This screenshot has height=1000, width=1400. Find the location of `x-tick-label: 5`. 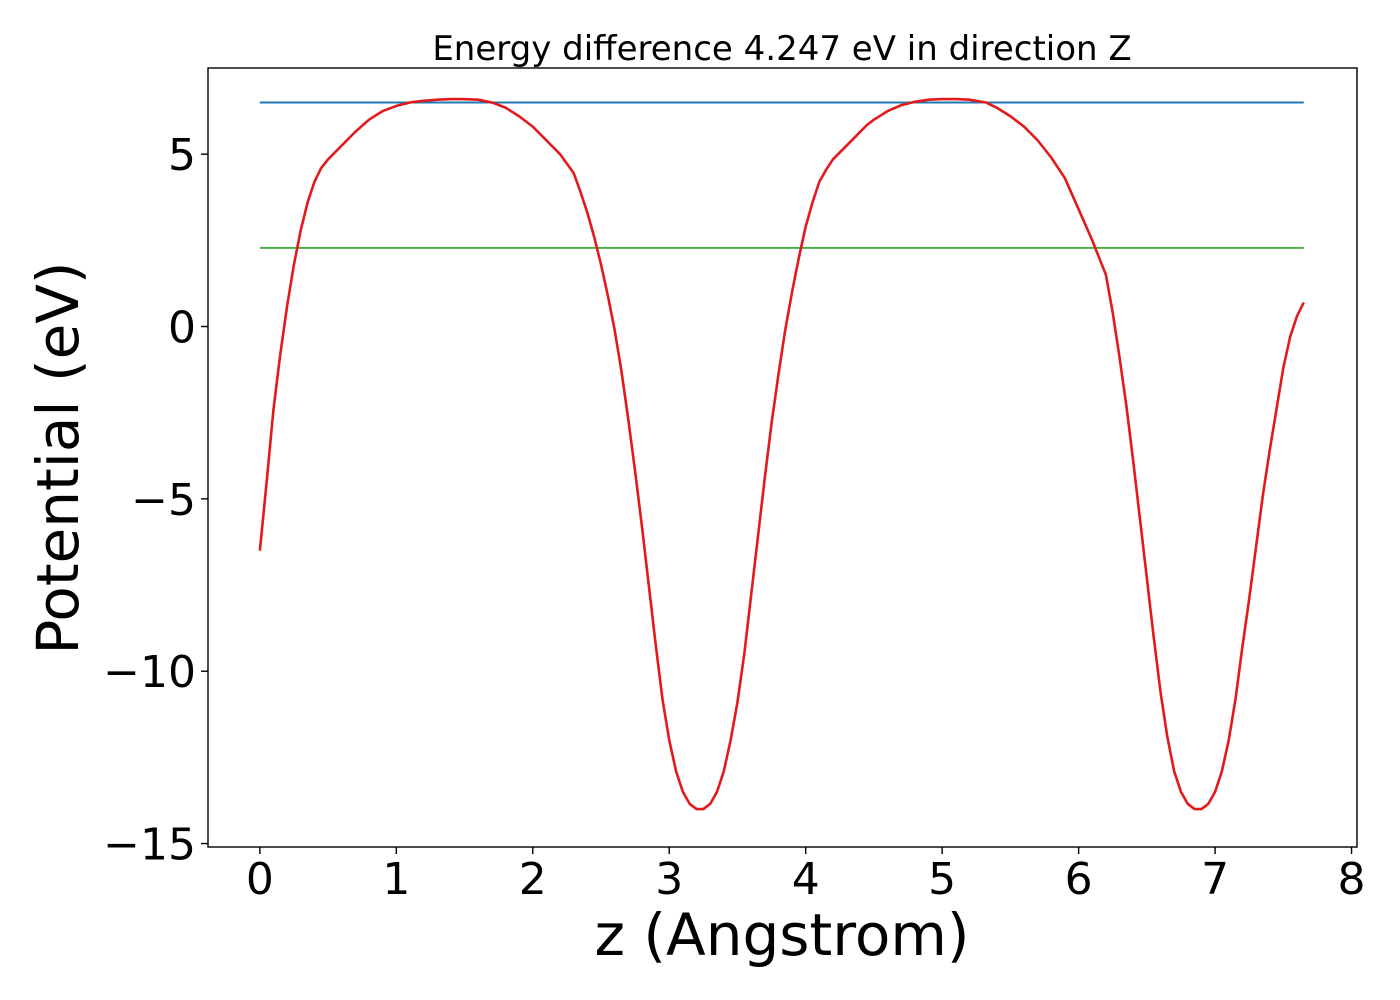

x-tick-label: 5 is located at coordinates (942, 879).